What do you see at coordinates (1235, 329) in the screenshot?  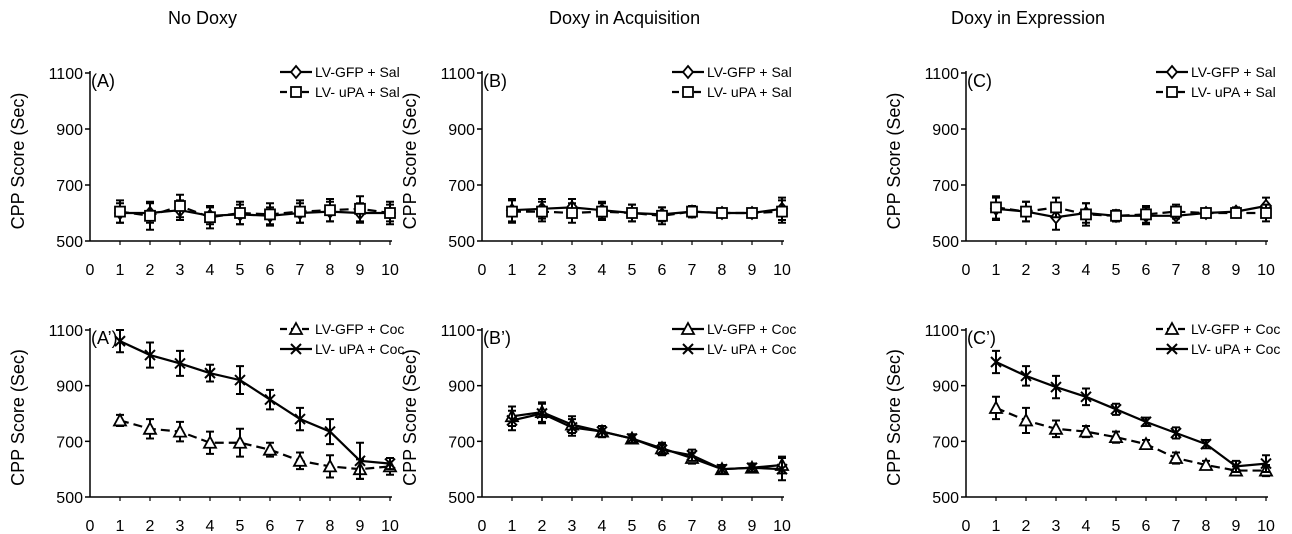 I see `legend-label: LV-GFP + Coc` at bounding box center [1235, 329].